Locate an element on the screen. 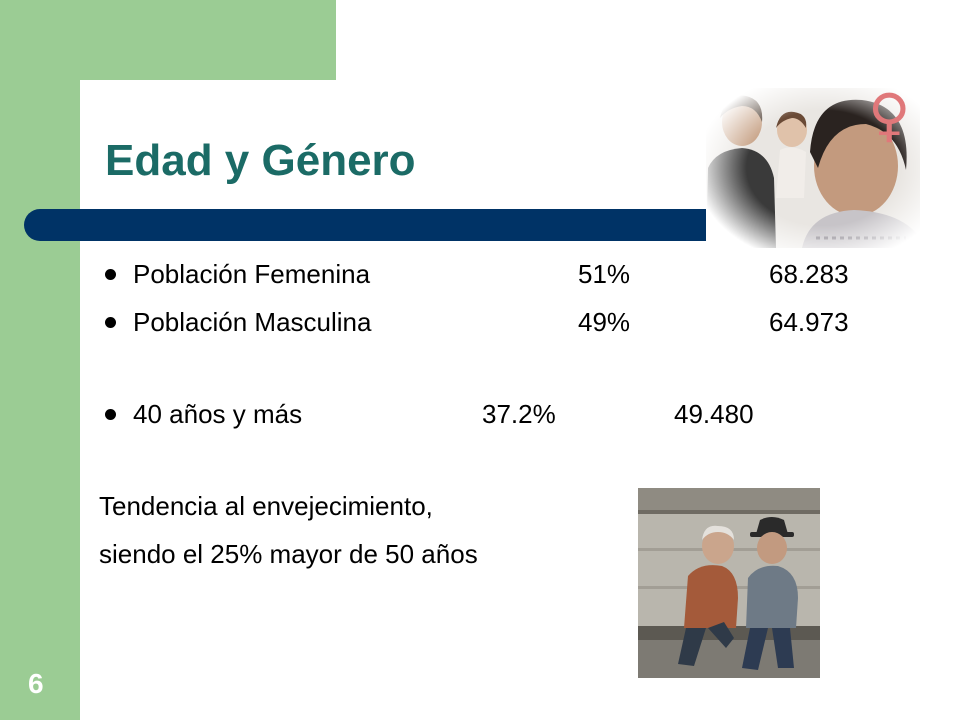 The width and height of the screenshot is (960, 720). stat-percent: 49% is located at coordinates (604, 322).